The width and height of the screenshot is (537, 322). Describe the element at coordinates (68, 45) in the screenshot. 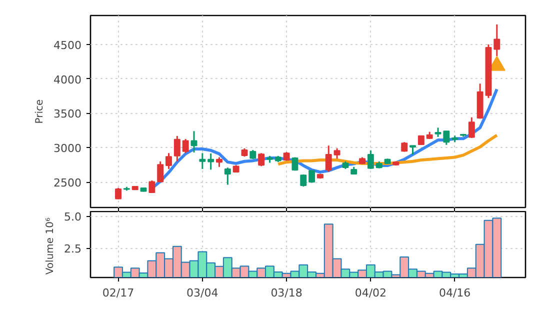

I see `y-tick-label: 4500` at that location.